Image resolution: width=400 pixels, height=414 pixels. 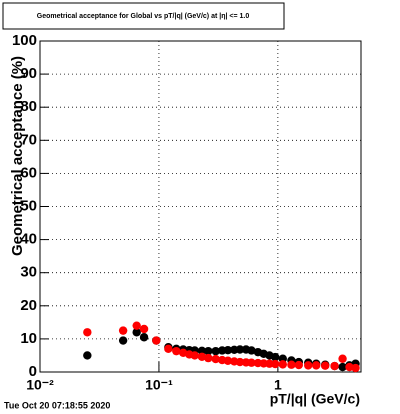 What do you see at coordinates (28, 73) in the screenshot?
I see `y-tick-label: 90` at bounding box center [28, 73].